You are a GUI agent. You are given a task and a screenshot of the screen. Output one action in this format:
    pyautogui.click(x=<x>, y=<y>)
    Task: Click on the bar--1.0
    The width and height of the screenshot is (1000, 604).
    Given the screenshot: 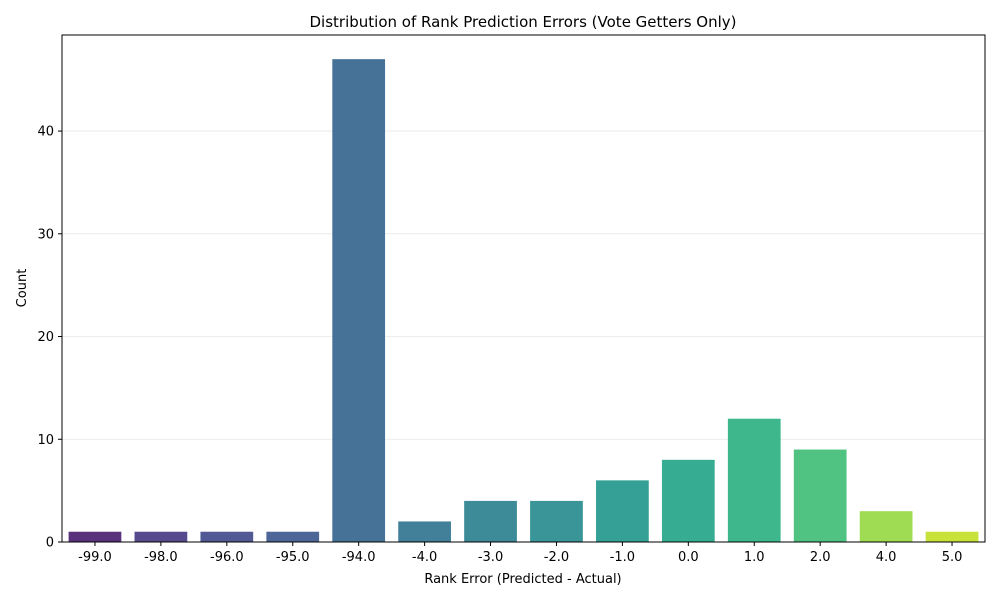 What is the action you would take?
    pyautogui.click(x=622, y=511)
    